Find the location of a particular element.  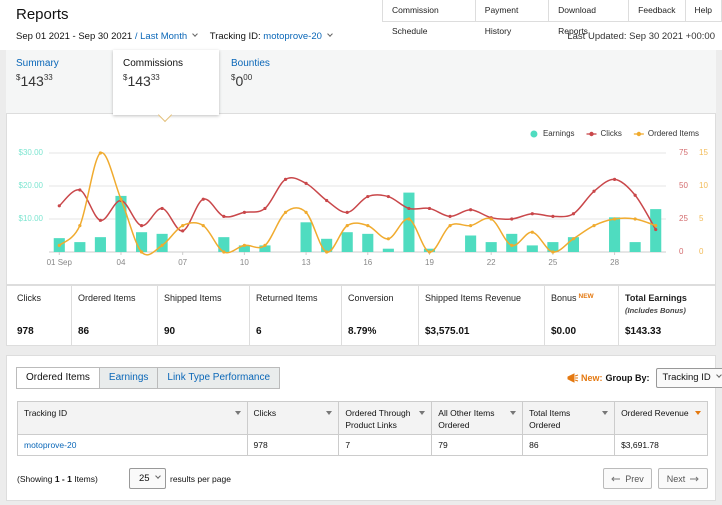

group-by: New: Group By: Tracking ID is located at coordinates (644, 378).